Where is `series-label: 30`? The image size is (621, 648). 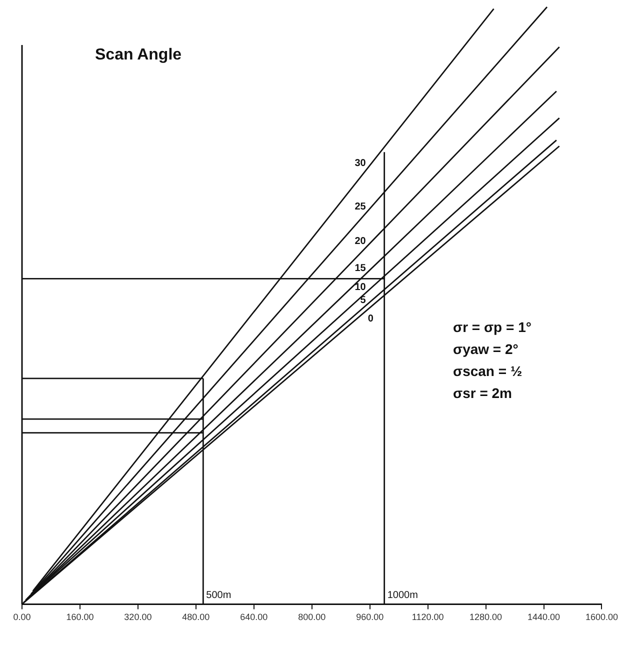
series-label: 30 is located at coordinates (360, 164).